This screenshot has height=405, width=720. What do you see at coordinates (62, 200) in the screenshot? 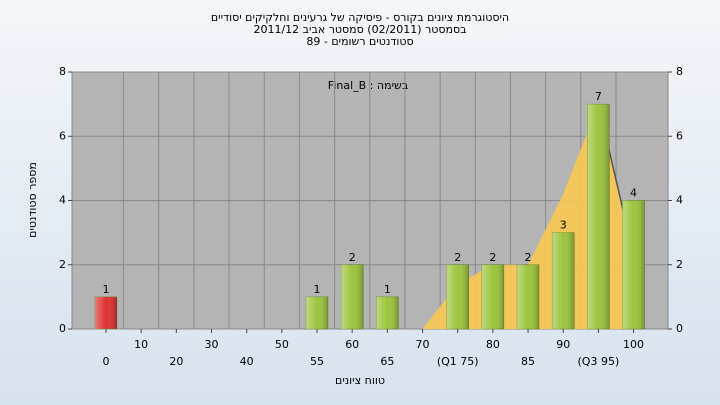
I see `y-tick-label: 4` at bounding box center [62, 200].